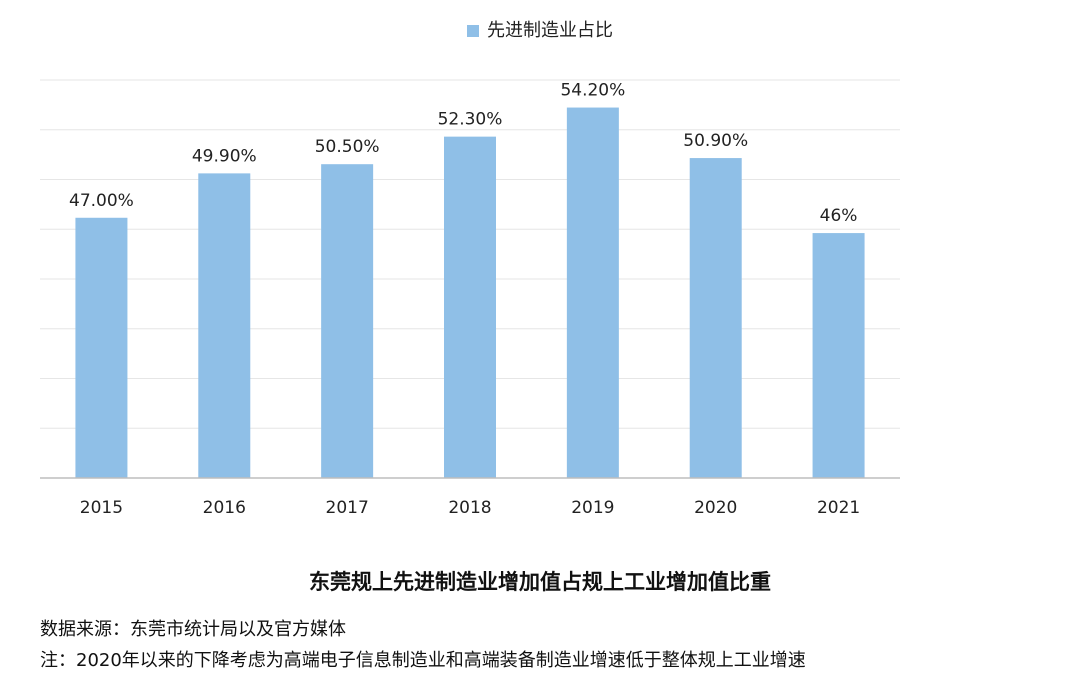 This screenshot has height=683, width=1080. What do you see at coordinates (347, 321) in the screenshot?
I see `bar-2017` at bounding box center [347, 321].